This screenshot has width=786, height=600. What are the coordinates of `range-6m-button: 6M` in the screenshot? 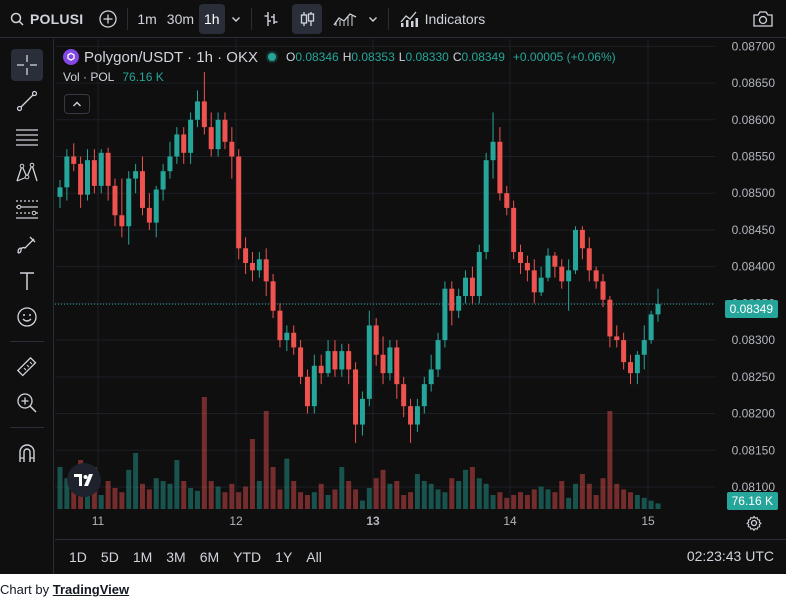 It's located at (209, 557).